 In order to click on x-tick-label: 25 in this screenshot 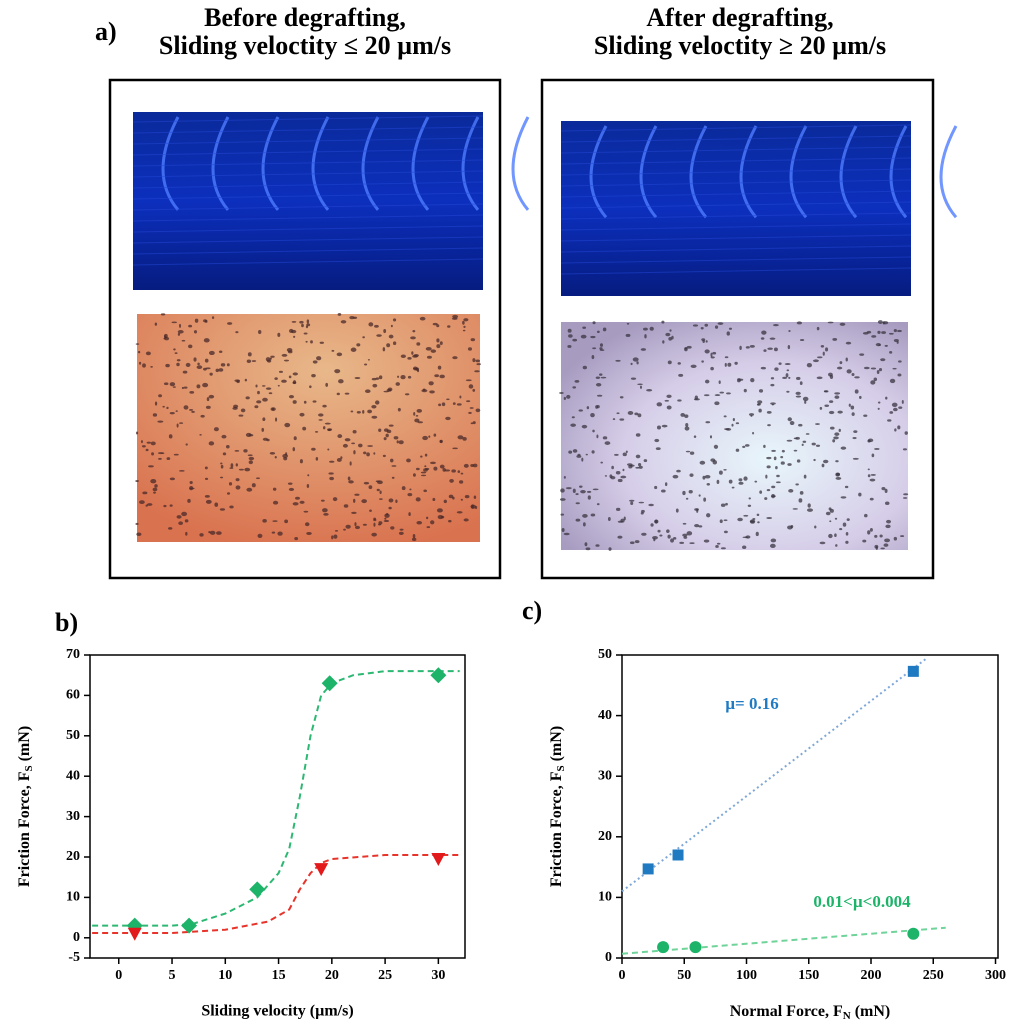, I will do `click(385, 975)`.